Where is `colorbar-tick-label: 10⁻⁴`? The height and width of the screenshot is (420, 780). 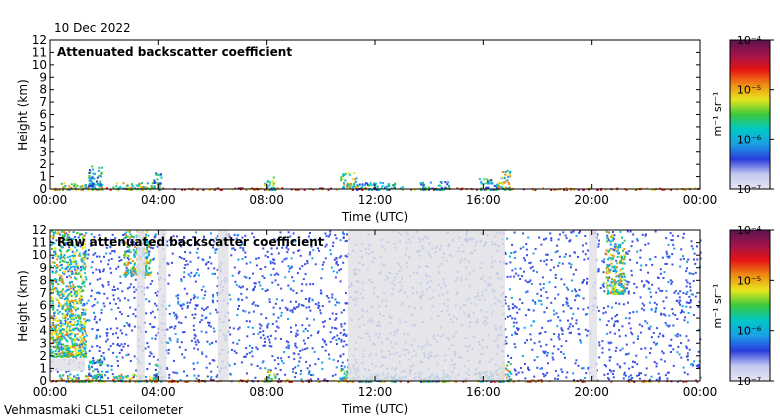
colorbar-tick-label: 10⁻⁴ is located at coordinates (749, 40).